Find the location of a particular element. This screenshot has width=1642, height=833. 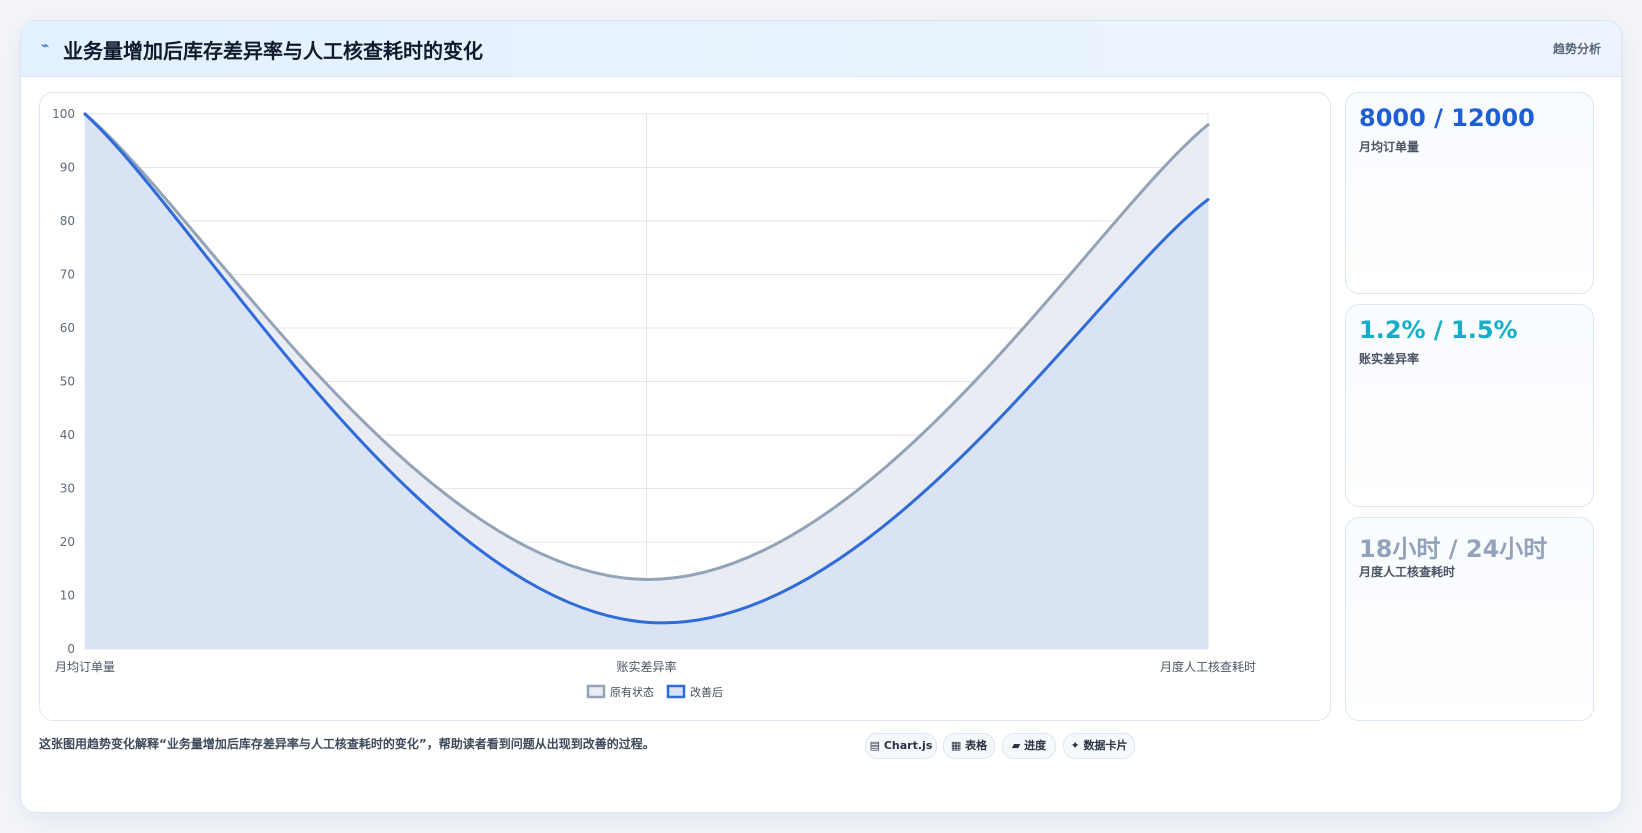

chart-icon: ▤ is located at coordinates (875, 745).